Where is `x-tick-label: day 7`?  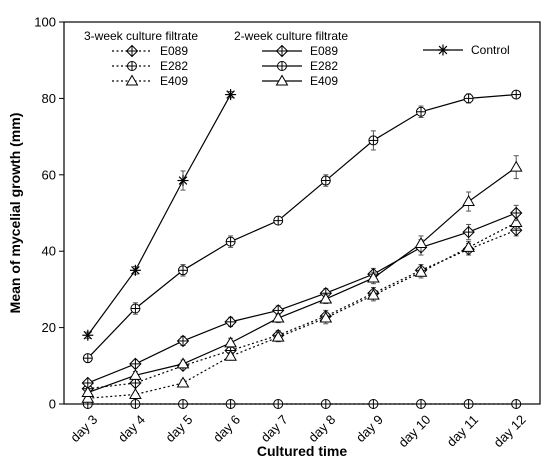
x-tick-label: day 7 is located at coordinates (274, 428).